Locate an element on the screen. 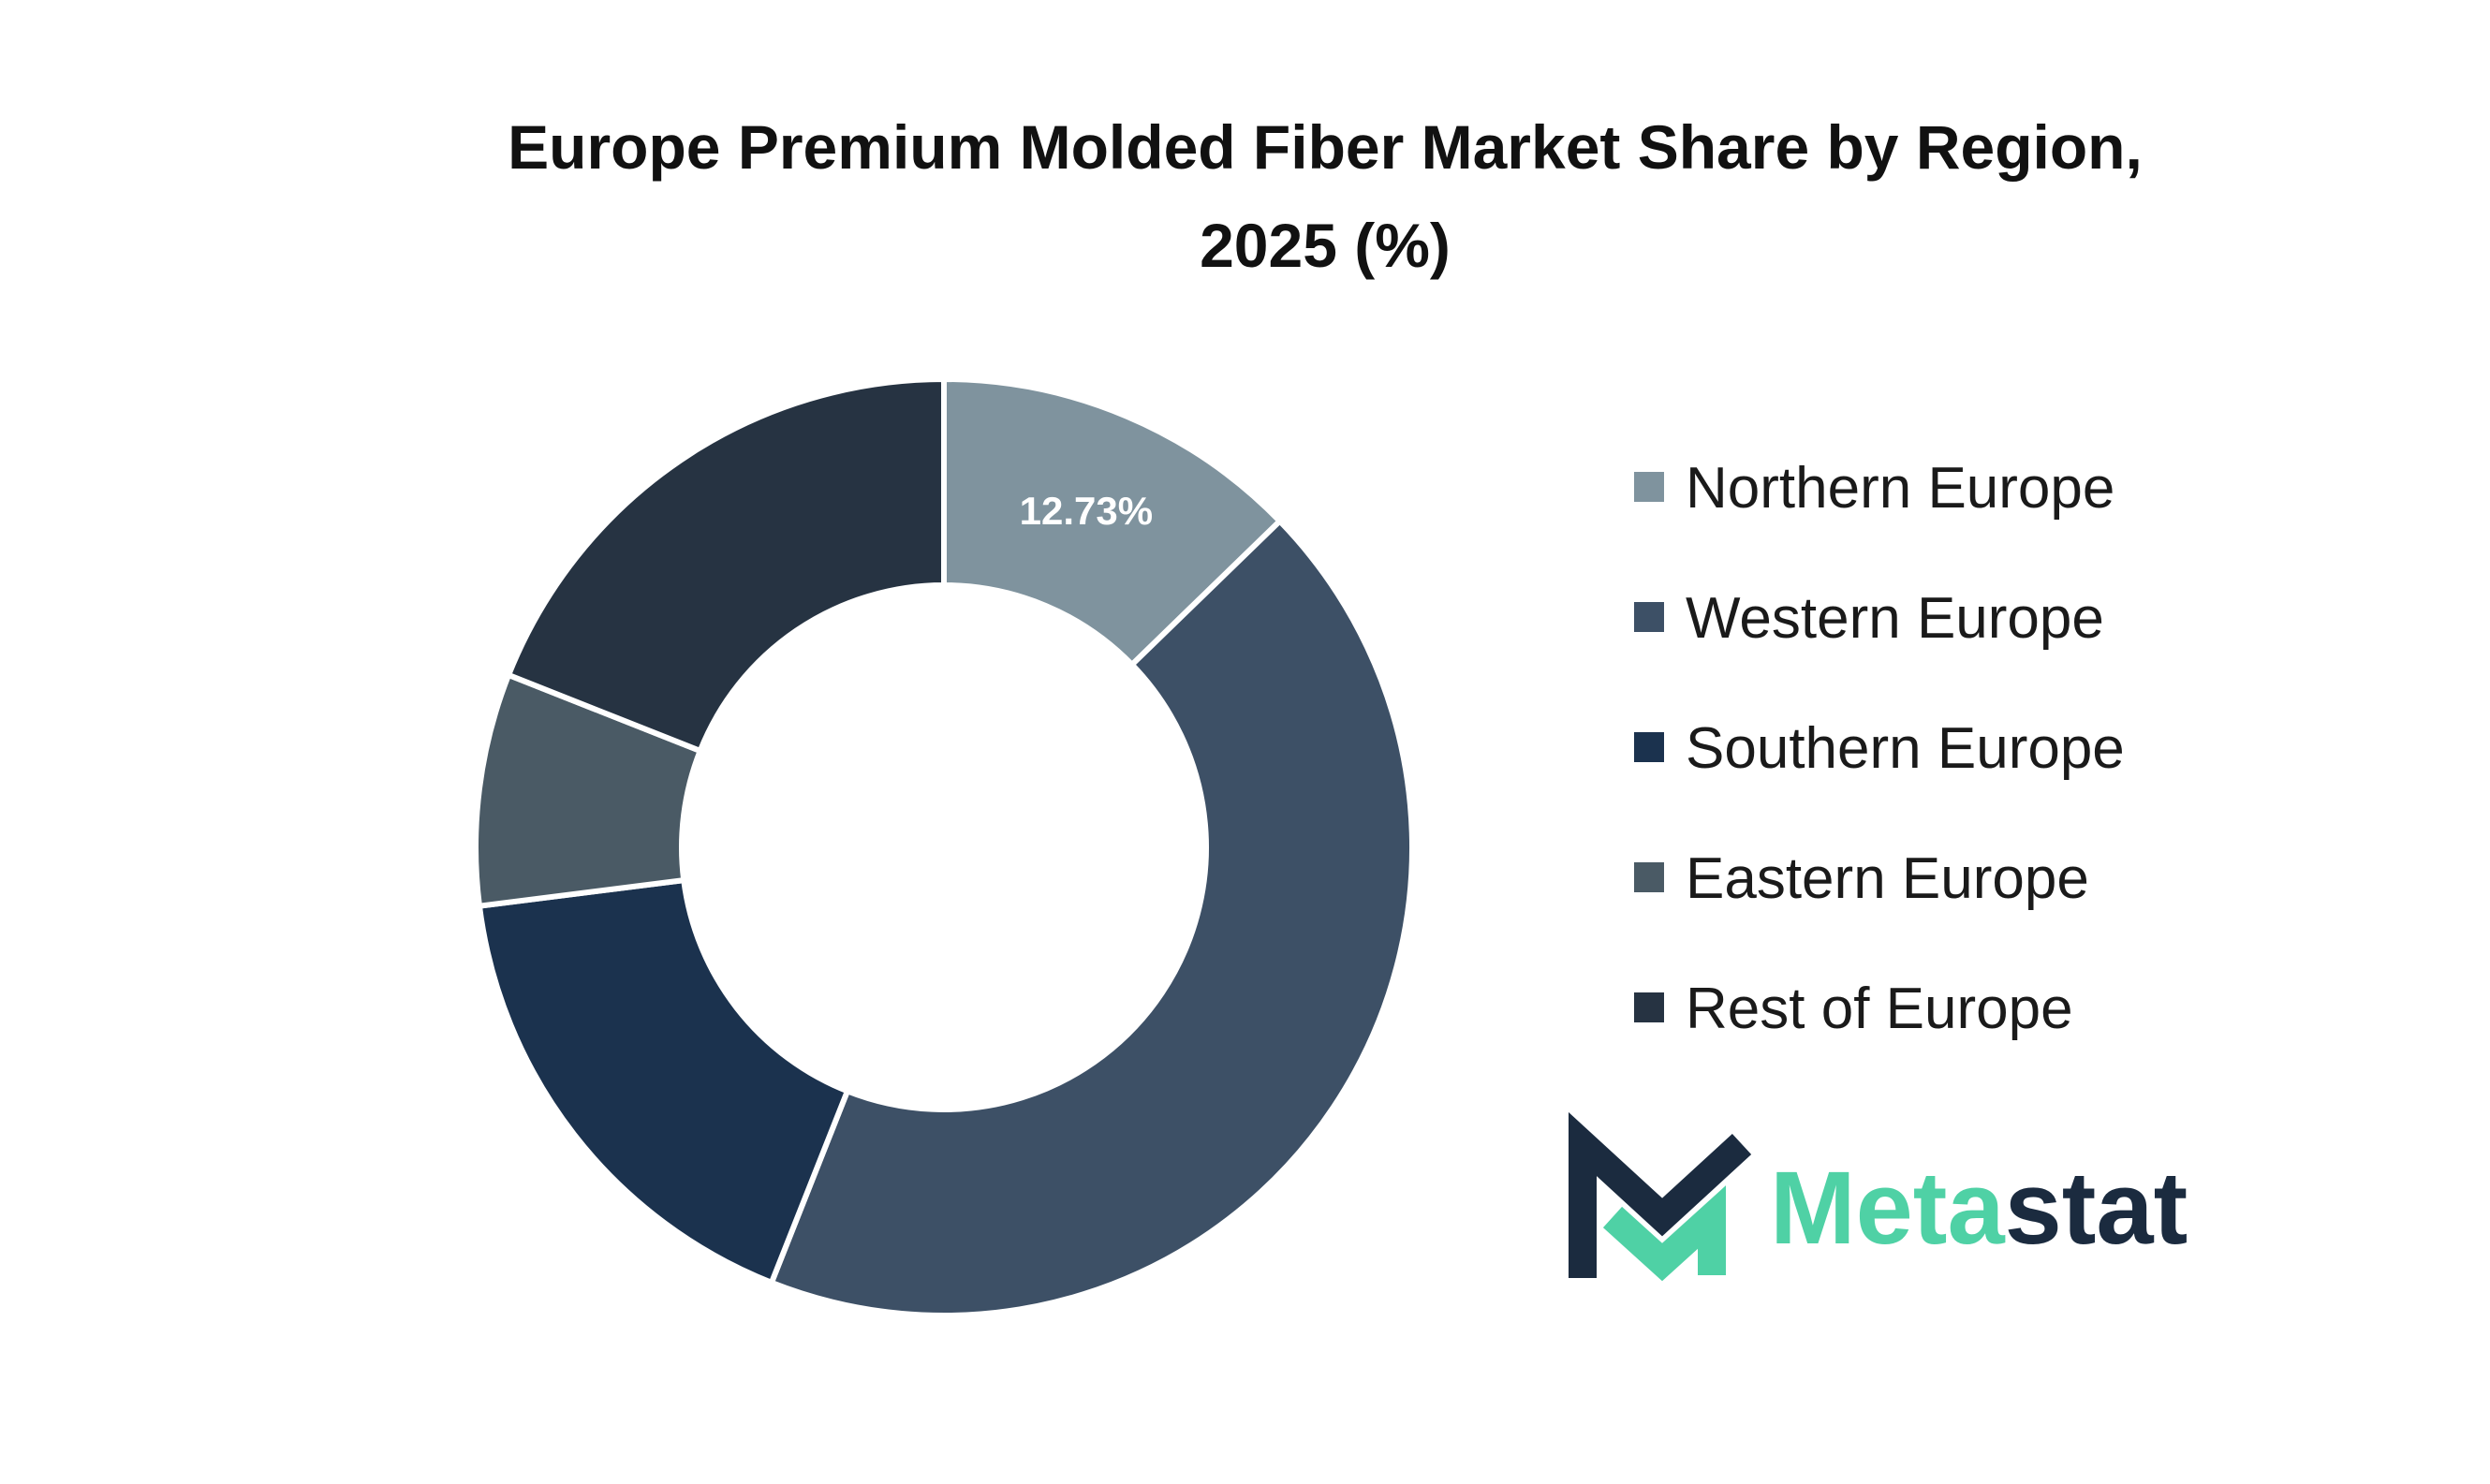 The image size is (2490, 1484). donut-slice-western-europe is located at coordinates (1091, 917).